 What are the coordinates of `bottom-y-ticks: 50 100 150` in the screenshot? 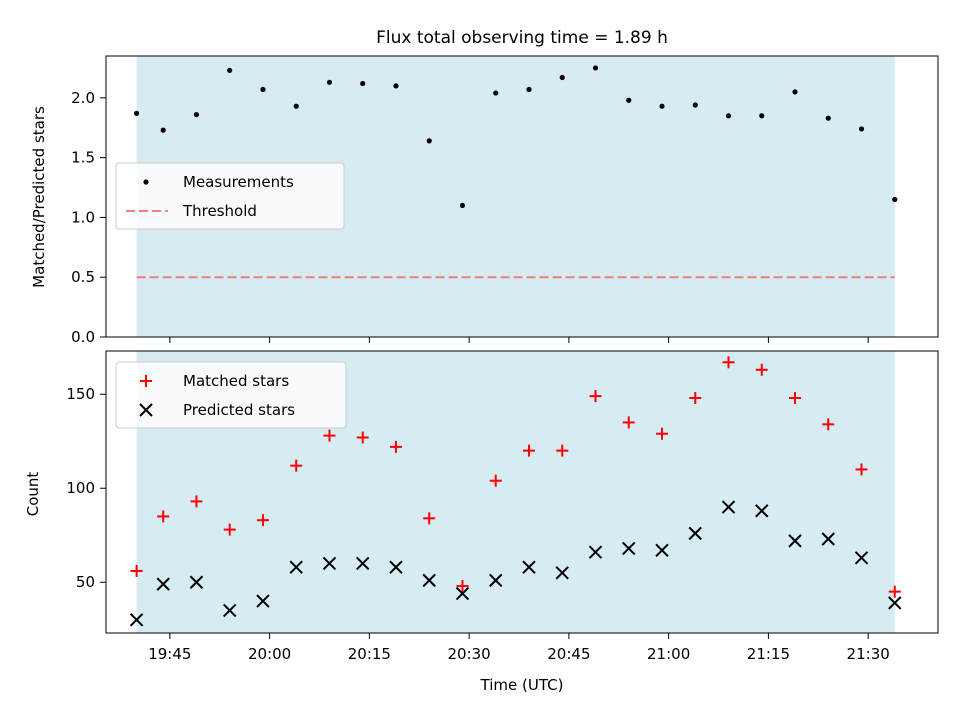 It's located at (86, 488).